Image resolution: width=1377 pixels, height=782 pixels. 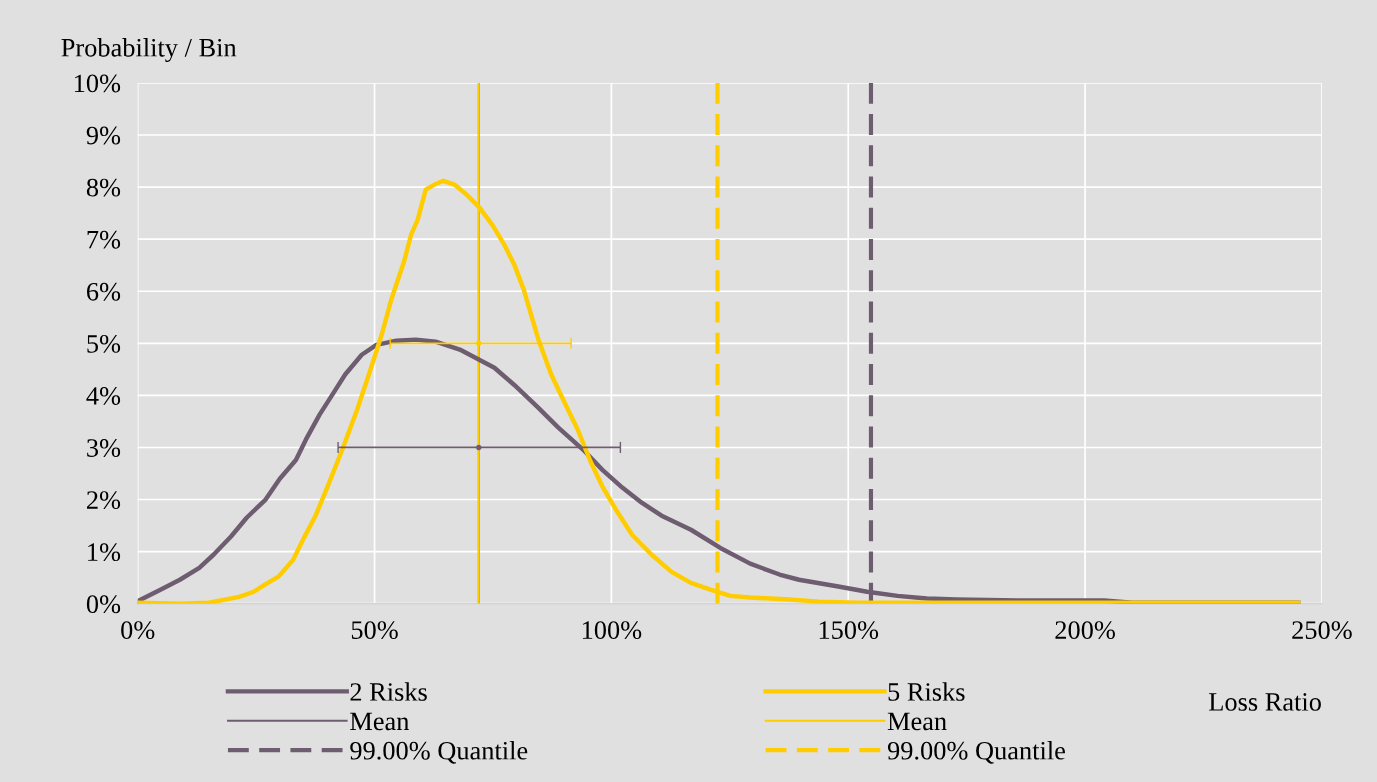 I want to click on y-tick-label: 5%, so click(x=104, y=343).